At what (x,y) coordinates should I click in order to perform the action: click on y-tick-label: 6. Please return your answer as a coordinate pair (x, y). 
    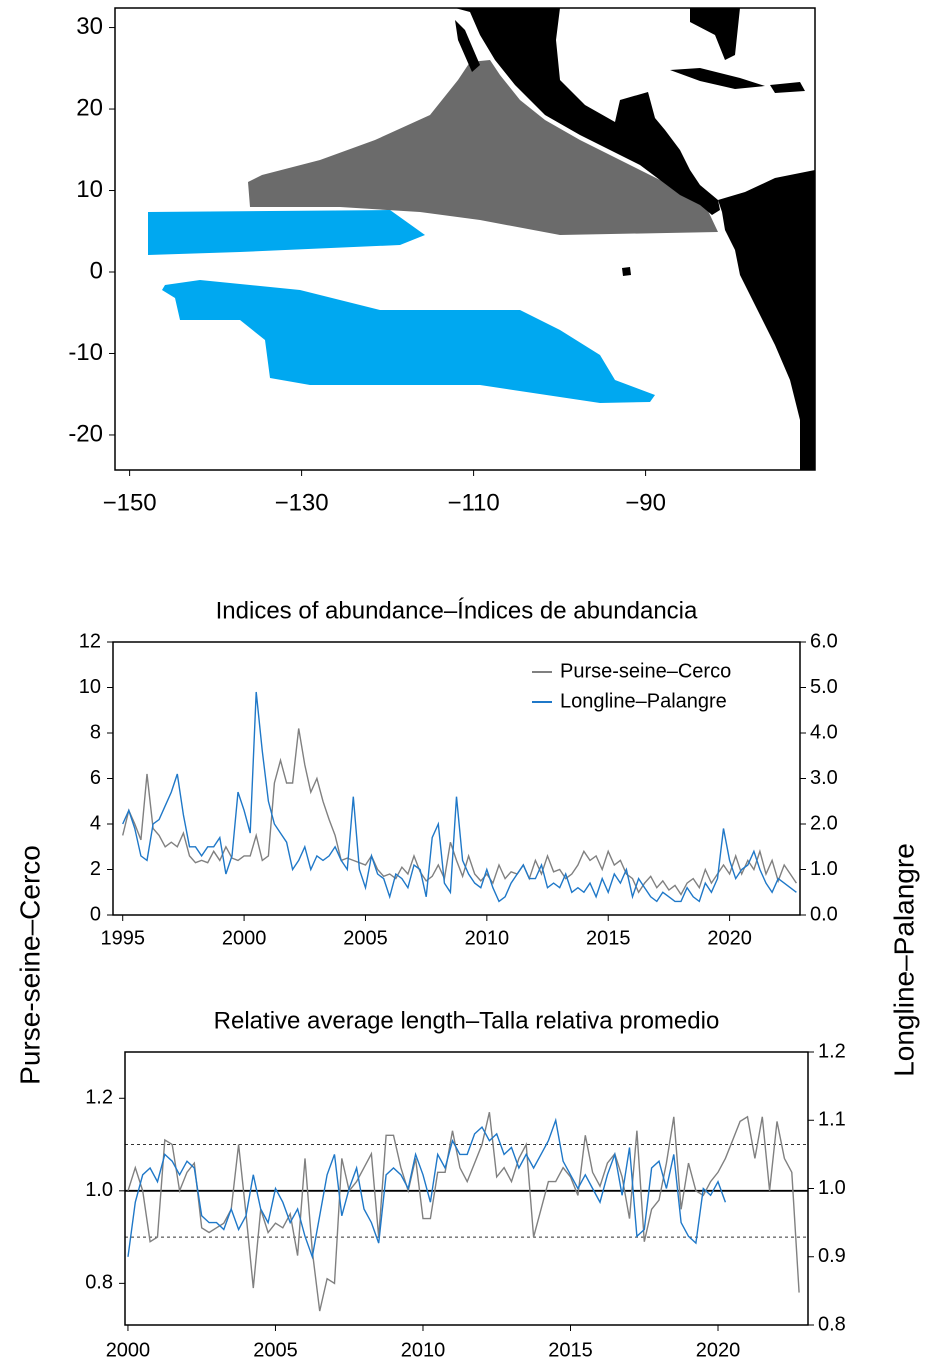
    Looking at the image, I should click on (95, 778).